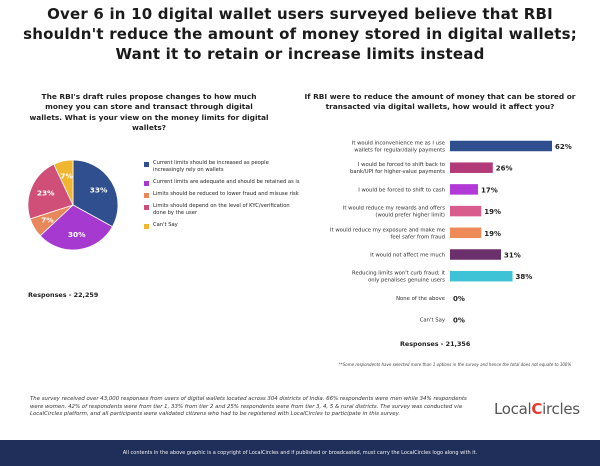  I want to click on bar-value-label: 38%, so click(524, 277).